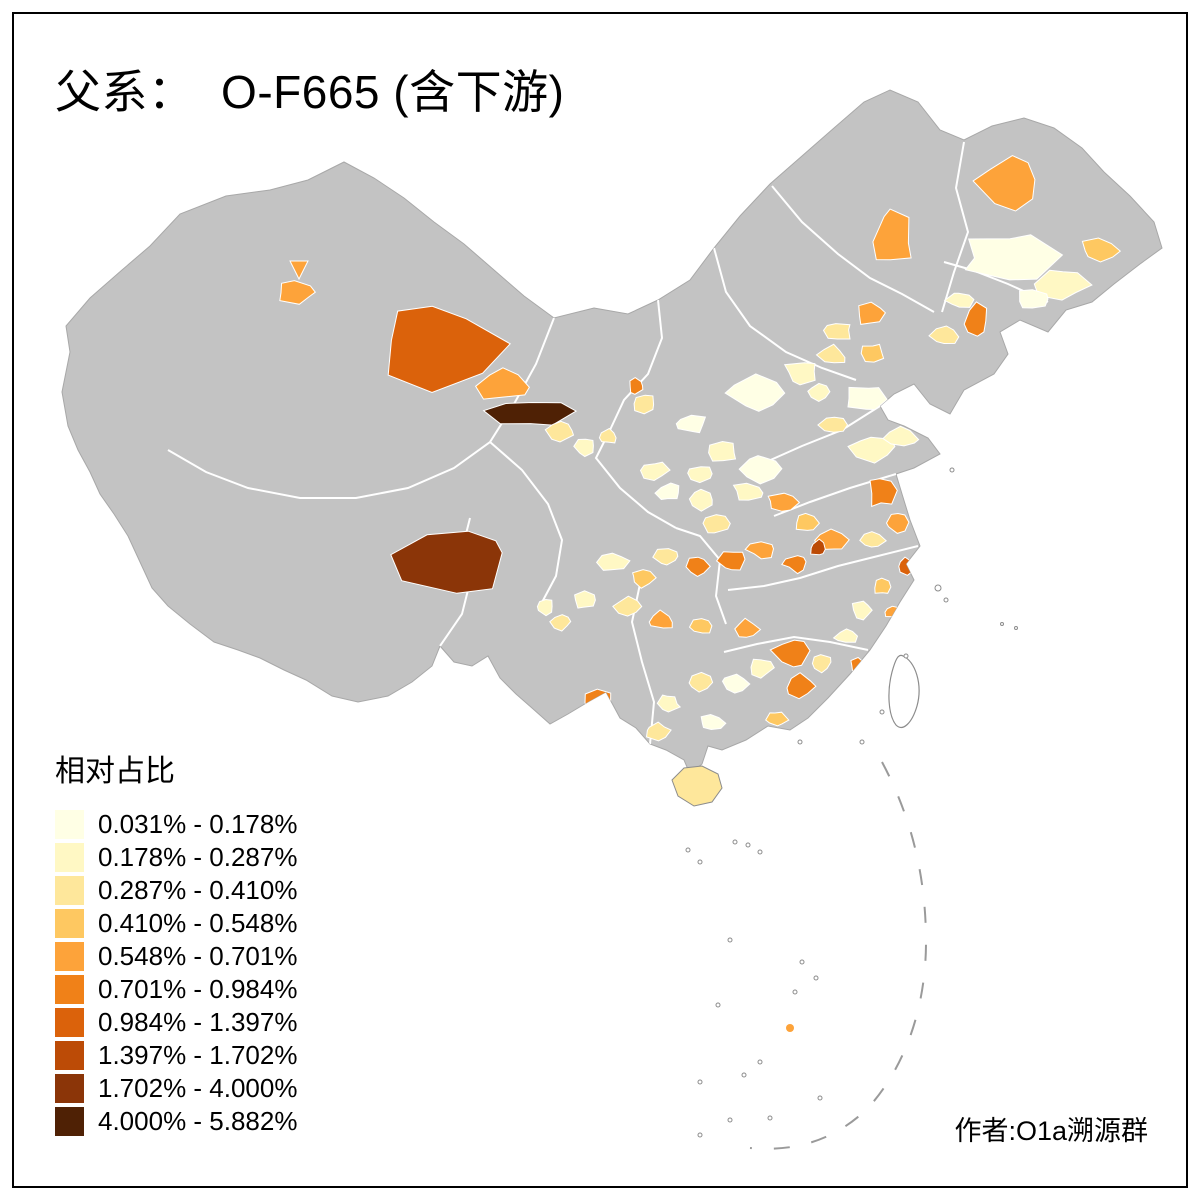  Describe the element at coordinates (838, 955) in the screenshot. I see `nine-dash-line` at that location.